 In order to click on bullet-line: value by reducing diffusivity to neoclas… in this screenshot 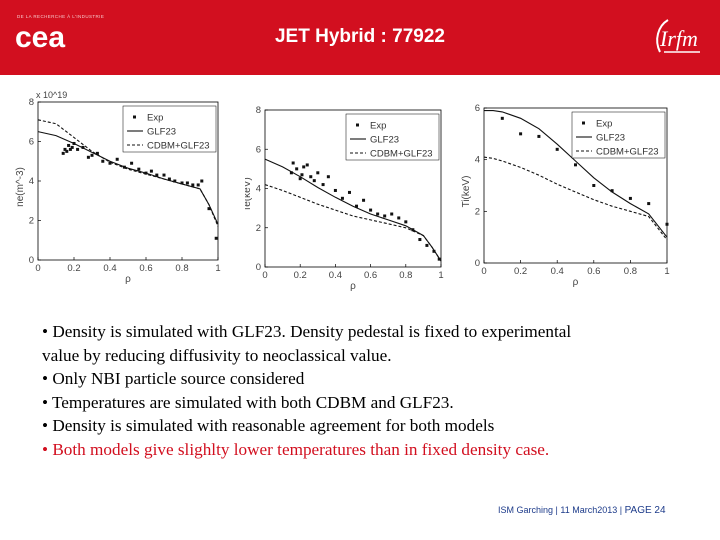, I will do `click(217, 355)`.